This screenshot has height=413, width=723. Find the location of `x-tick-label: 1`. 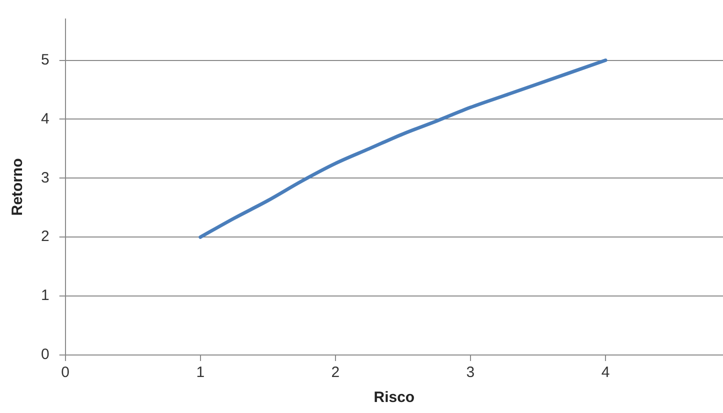

x-tick-label: 1 is located at coordinates (200, 373).